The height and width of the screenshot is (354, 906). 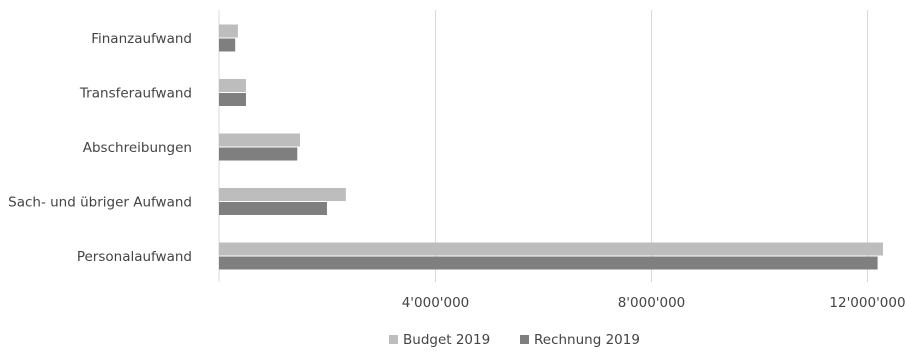 What do you see at coordinates (867, 303) in the screenshot?
I see `x-tick-label: 12'000'000` at bounding box center [867, 303].